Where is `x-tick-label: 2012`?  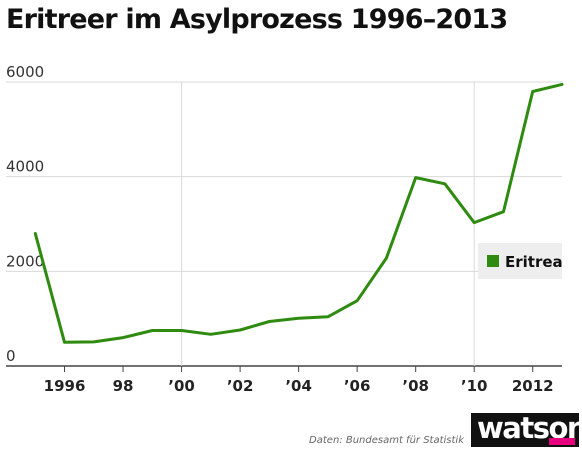
x-tick-label: 2012 is located at coordinates (533, 386).